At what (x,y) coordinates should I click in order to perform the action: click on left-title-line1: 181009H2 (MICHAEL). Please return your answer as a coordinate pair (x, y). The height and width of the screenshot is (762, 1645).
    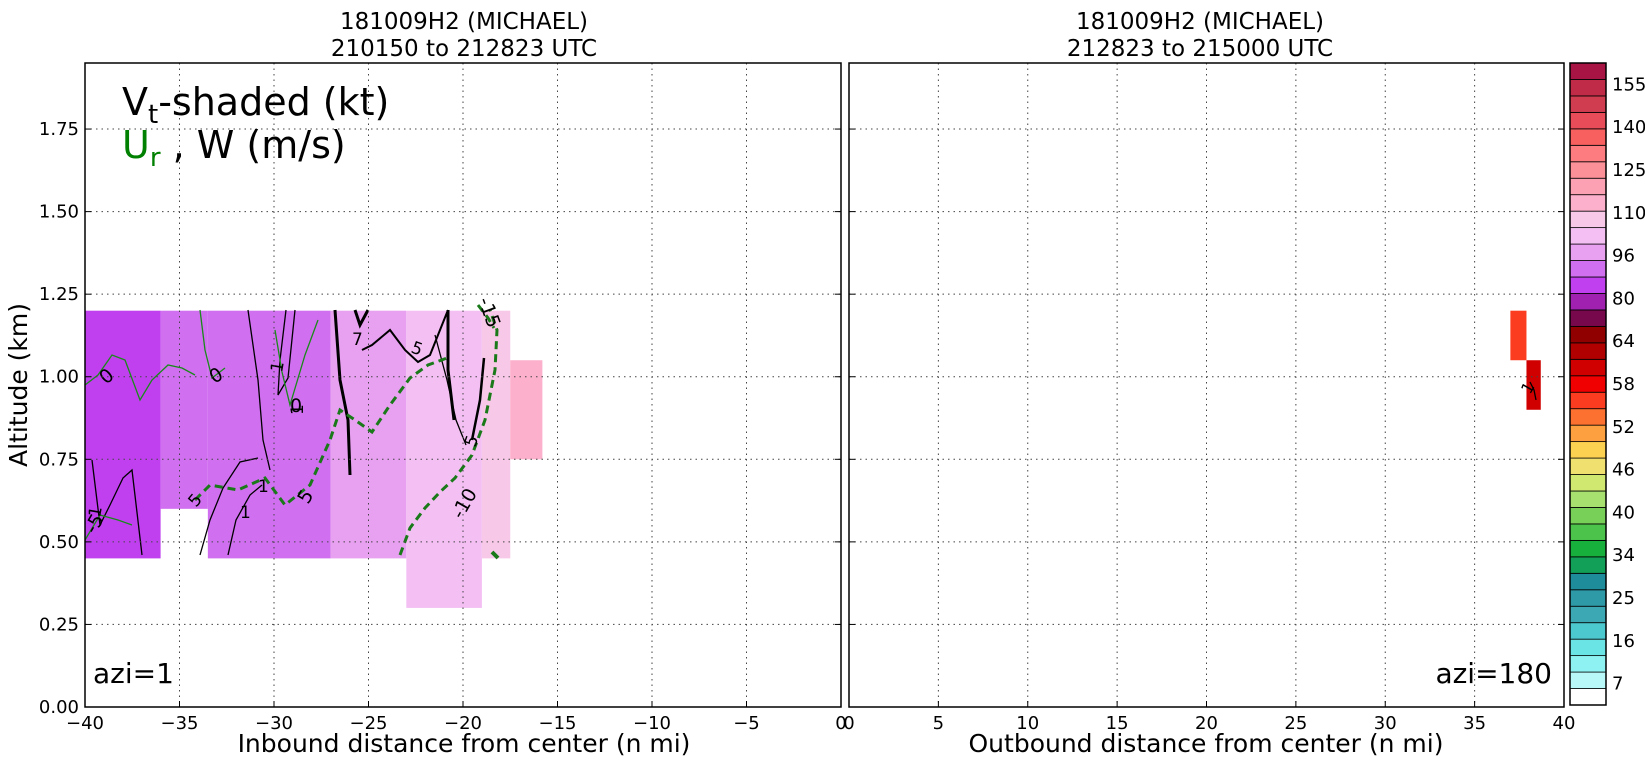
    Looking at the image, I should click on (464, 22).